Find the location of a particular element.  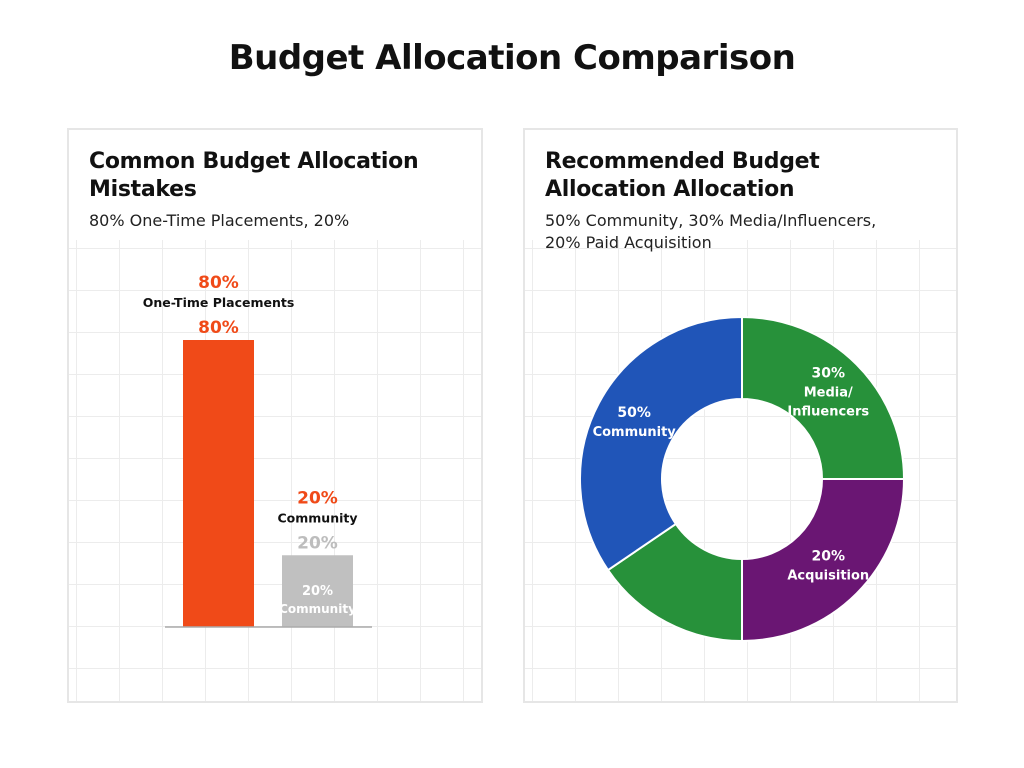

bar-inner-value-label: 20% is located at coordinates (317, 591).